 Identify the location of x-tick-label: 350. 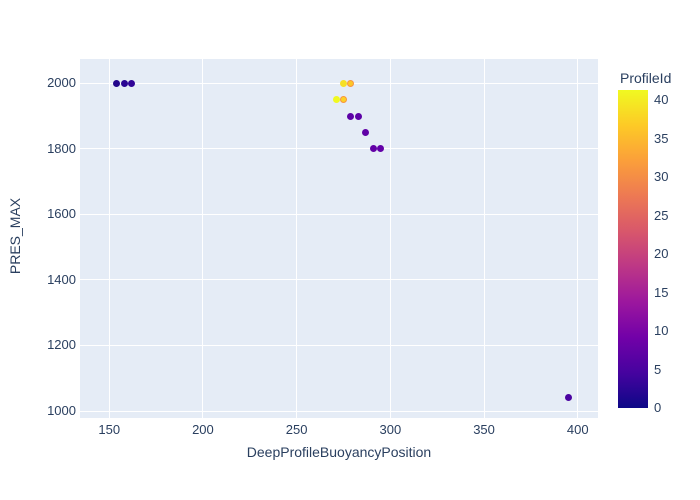
(484, 429).